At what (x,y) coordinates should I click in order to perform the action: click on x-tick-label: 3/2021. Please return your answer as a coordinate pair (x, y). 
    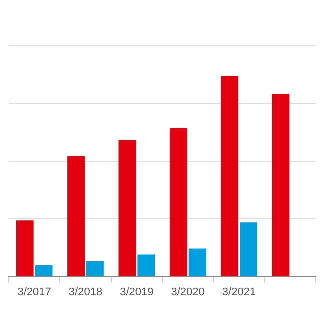
    Looking at the image, I should click on (239, 292).